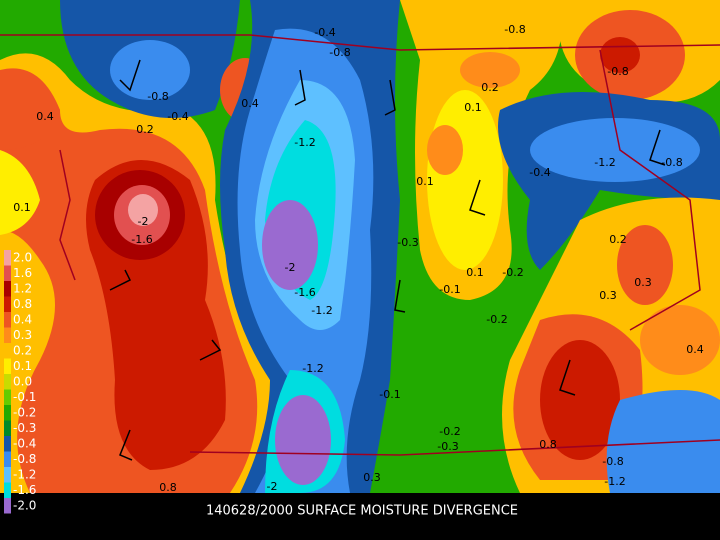  What do you see at coordinates (143, 210) in the screenshot?
I see `region-pink-core` at bounding box center [143, 210].